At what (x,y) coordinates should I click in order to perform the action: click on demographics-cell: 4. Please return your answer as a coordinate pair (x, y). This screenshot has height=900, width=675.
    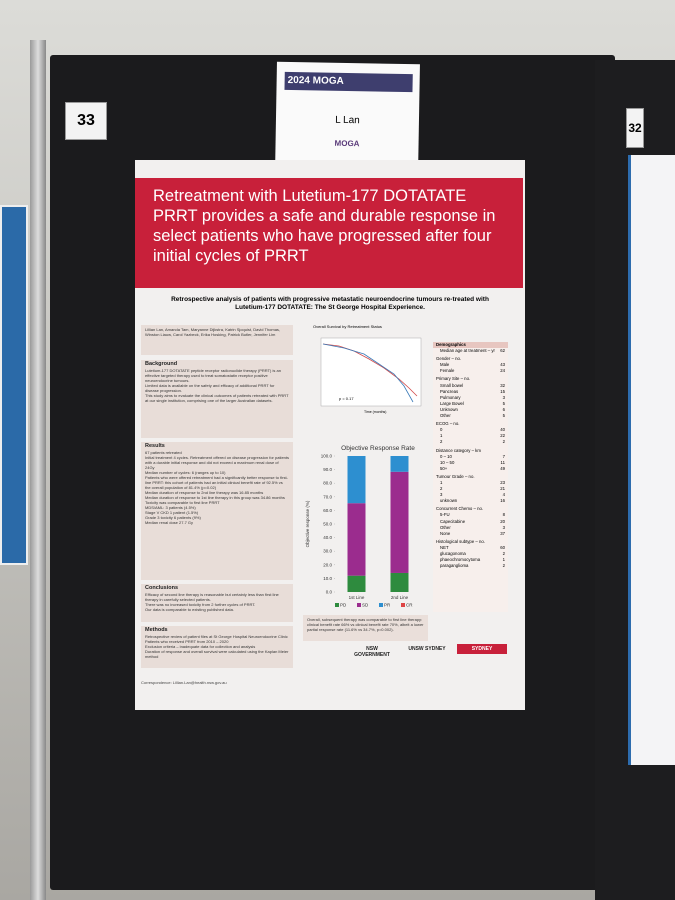
    Looking at the image, I should click on (503, 495).